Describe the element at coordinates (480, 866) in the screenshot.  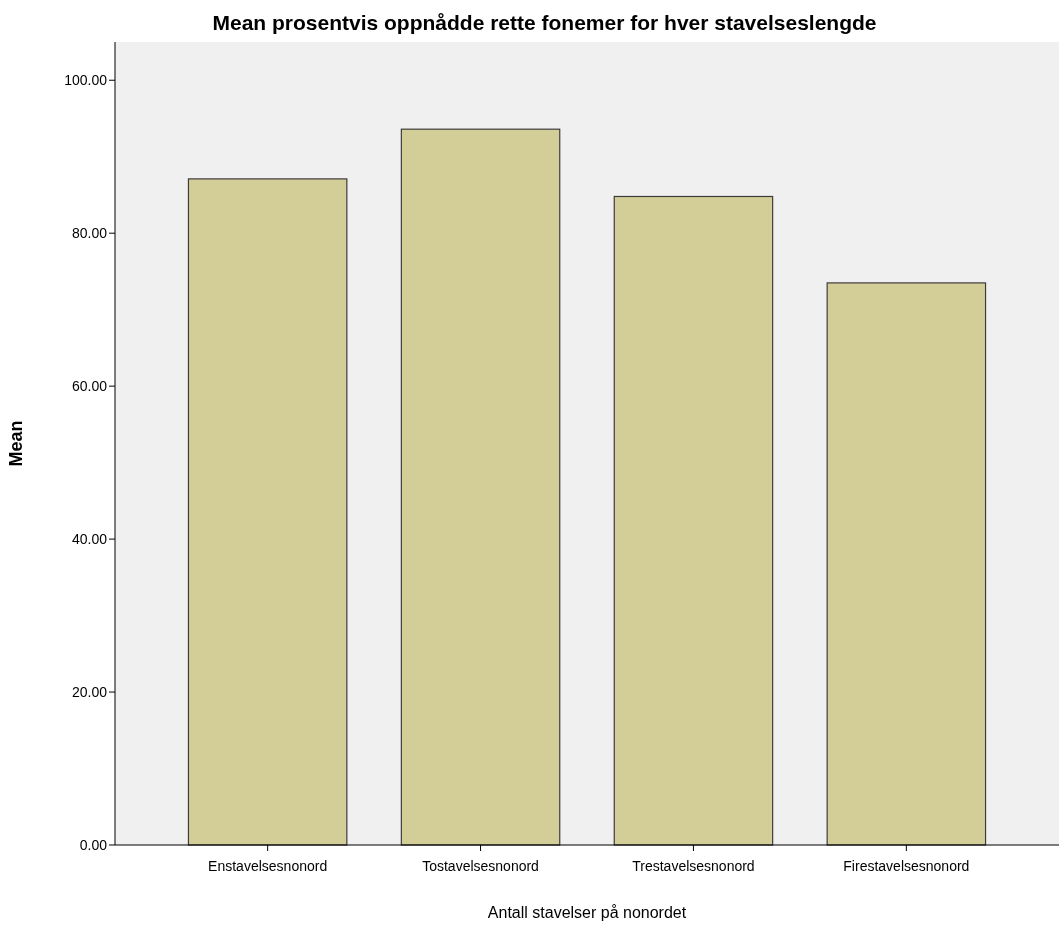
I see `x-tick-label: Tostavelsesnonord` at that location.